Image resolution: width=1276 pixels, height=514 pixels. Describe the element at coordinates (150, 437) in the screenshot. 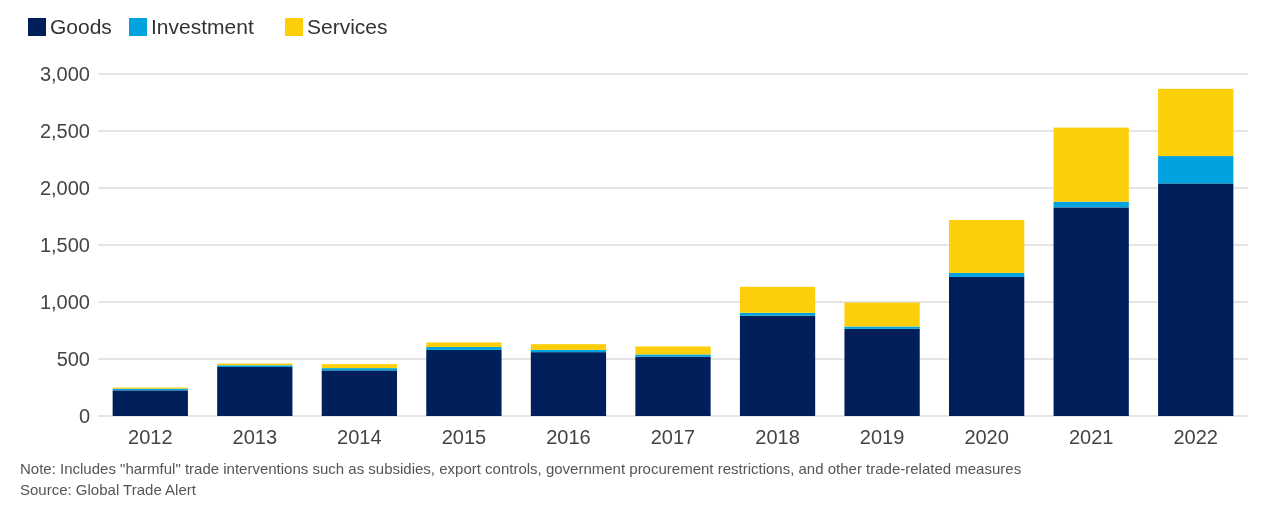

I see `x-tick-label: 2012` at that location.